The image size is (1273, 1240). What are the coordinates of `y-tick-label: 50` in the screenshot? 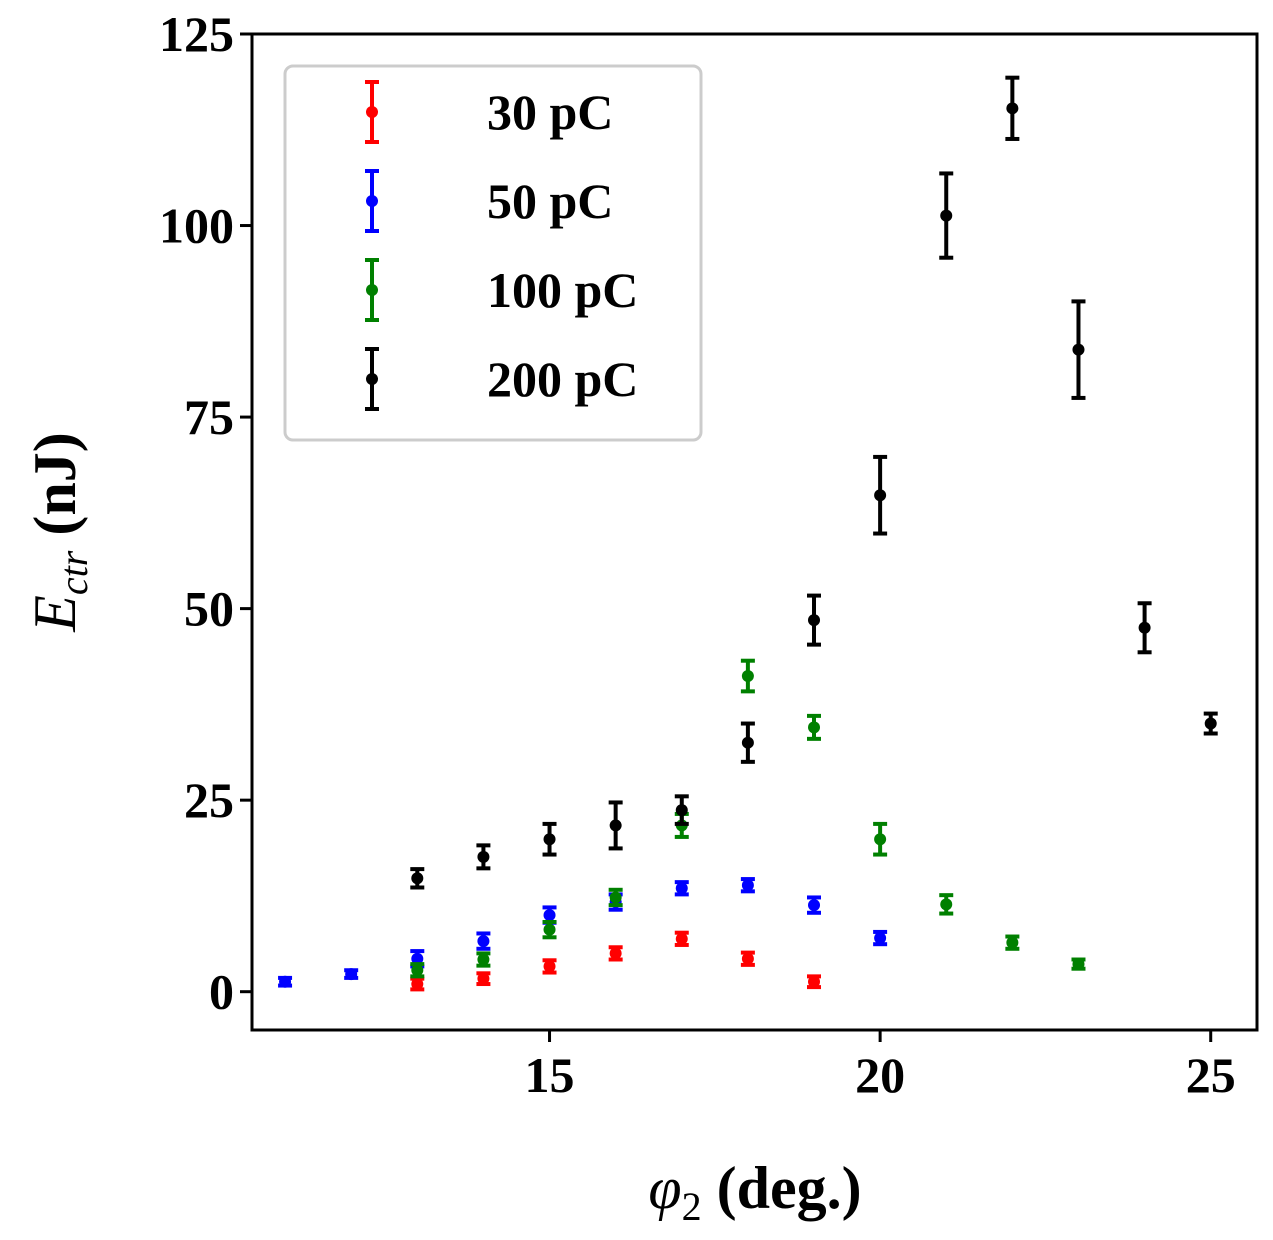 It's located at (209, 609).